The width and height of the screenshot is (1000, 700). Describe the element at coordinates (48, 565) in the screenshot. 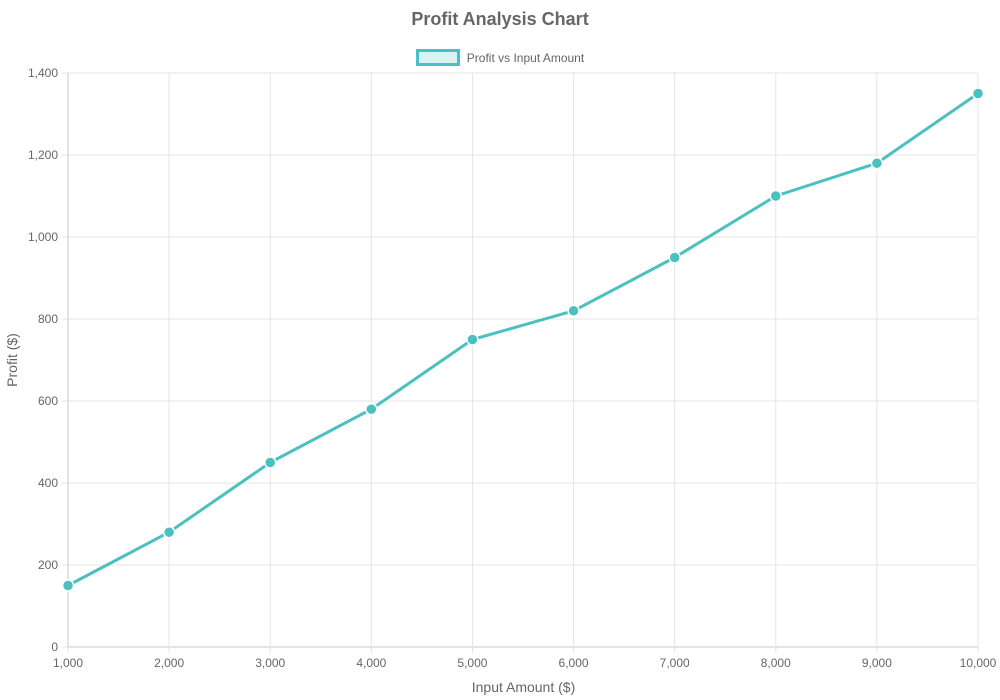

I see `y-tick-label: 200` at that location.